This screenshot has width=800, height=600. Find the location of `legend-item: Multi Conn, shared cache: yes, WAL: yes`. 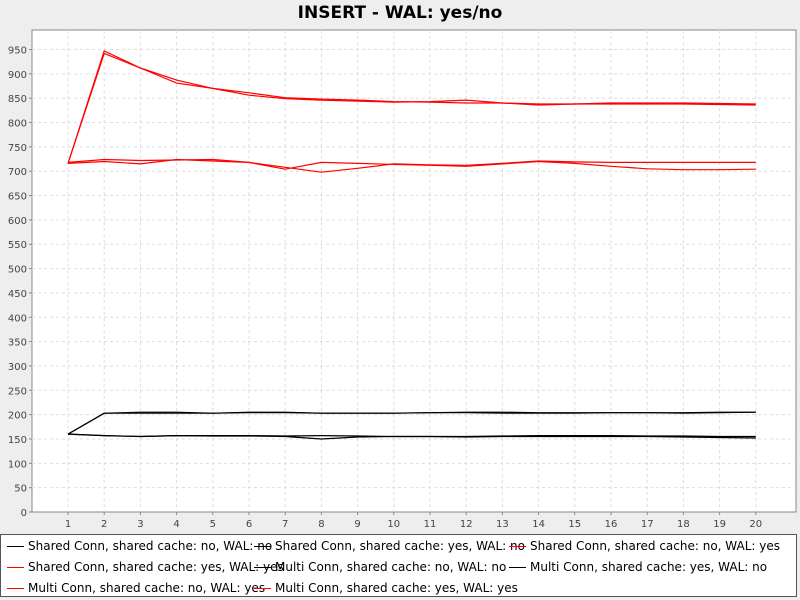

legend-item: Multi Conn, shared cache: yes, WAL: yes is located at coordinates (386, 588).